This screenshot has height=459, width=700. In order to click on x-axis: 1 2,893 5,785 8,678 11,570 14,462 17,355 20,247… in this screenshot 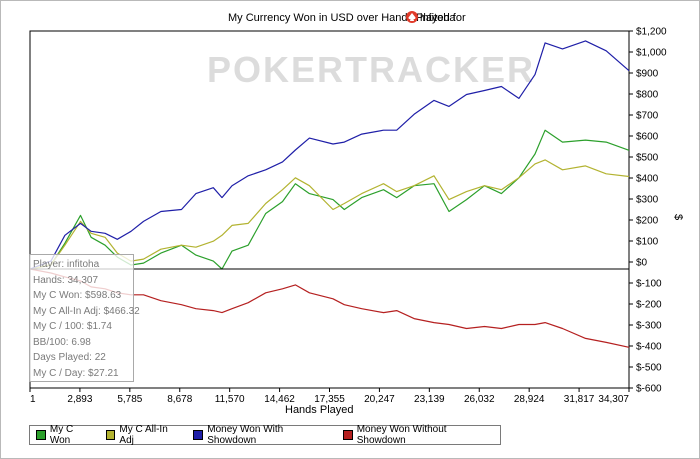, I will do `click(329, 396)`.